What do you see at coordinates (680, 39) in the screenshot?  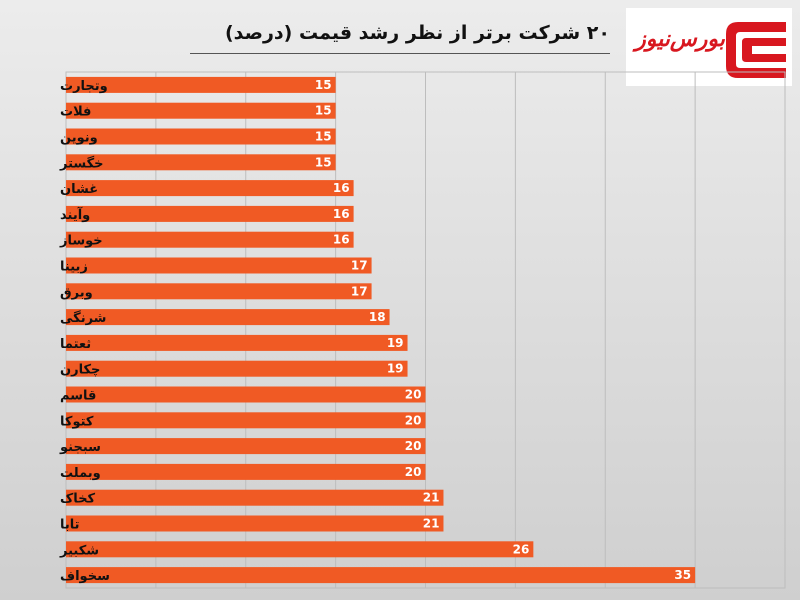 I see `logo-text: بورس‌نیوز` at bounding box center [680, 39].